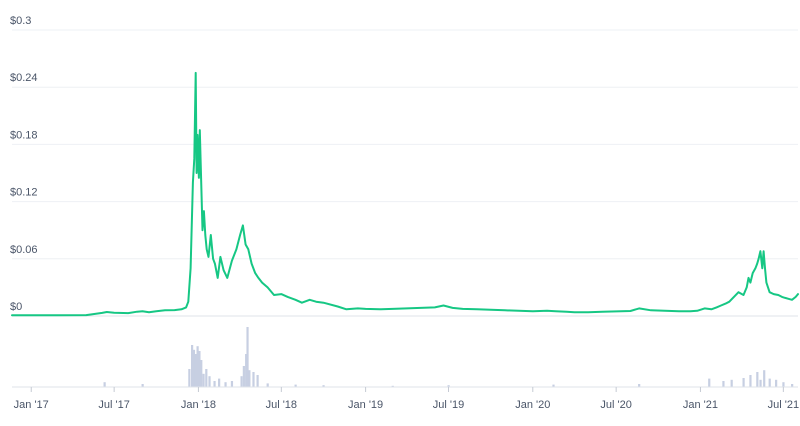 The image size is (800, 426). I want to click on volume-bars, so click(448, 357).